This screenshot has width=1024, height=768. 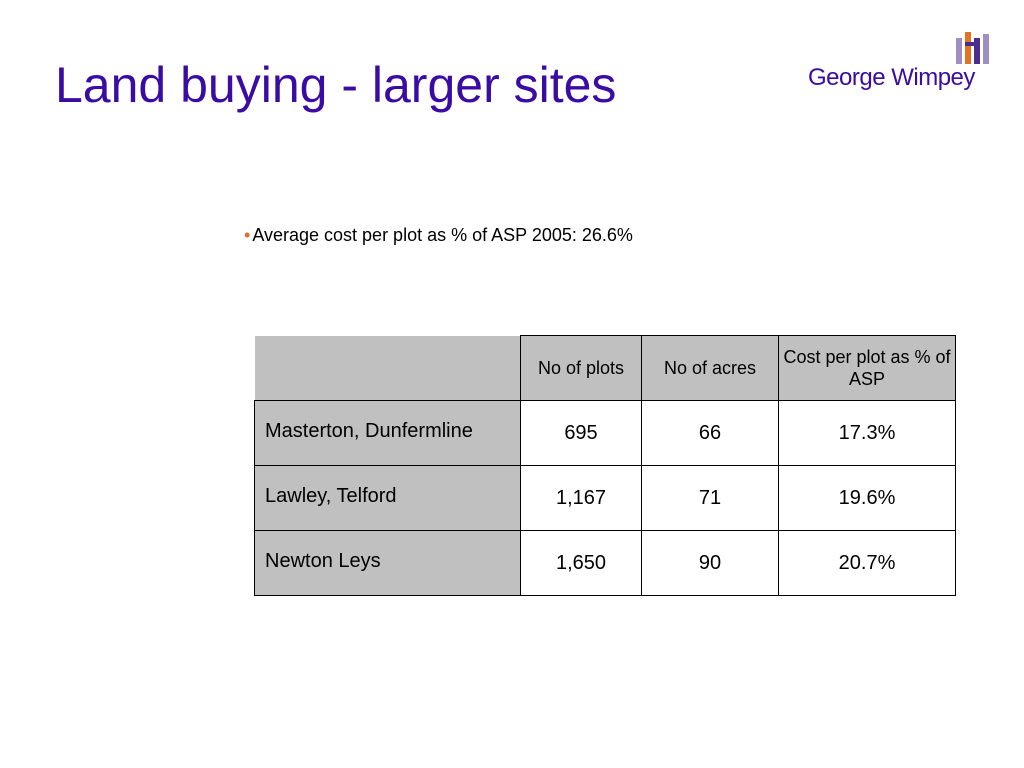 I want to click on site-name-cell: Masterton, Dunfermline, so click(x=387, y=433).